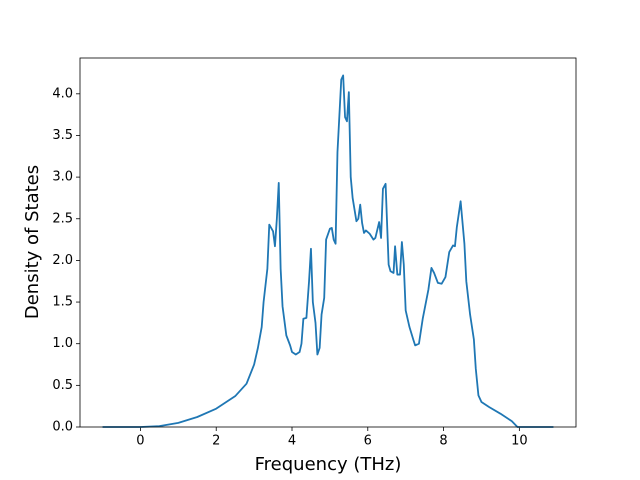 This screenshot has height=480, width=640. I want to click on x-tick-label: 10, so click(519, 441).